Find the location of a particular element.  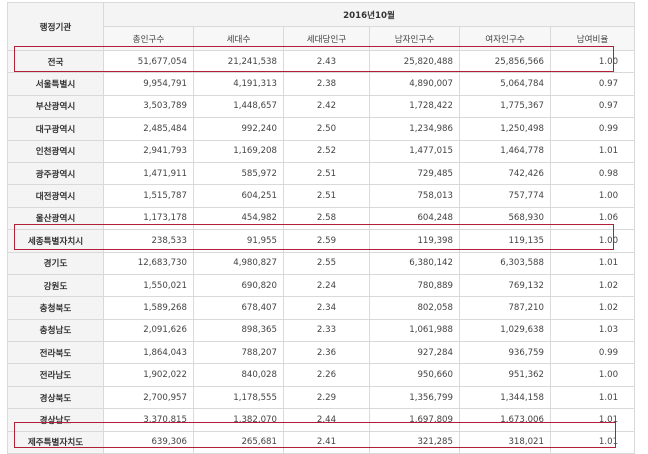

female-population: 25,856,566 is located at coordinates (505, 61).